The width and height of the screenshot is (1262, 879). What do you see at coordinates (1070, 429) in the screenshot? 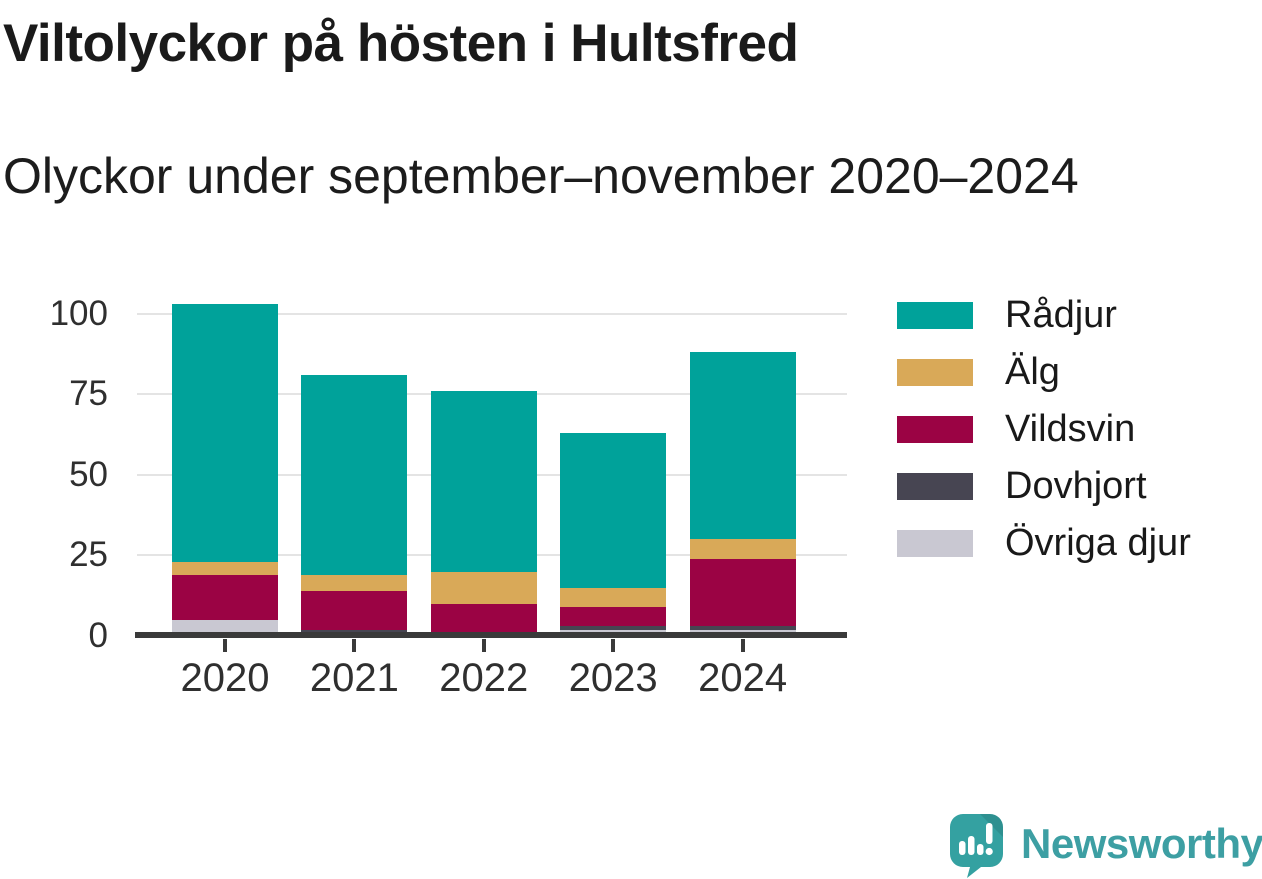
I see `legend-label: Vildsvin` at bounding box center [1070, 429].